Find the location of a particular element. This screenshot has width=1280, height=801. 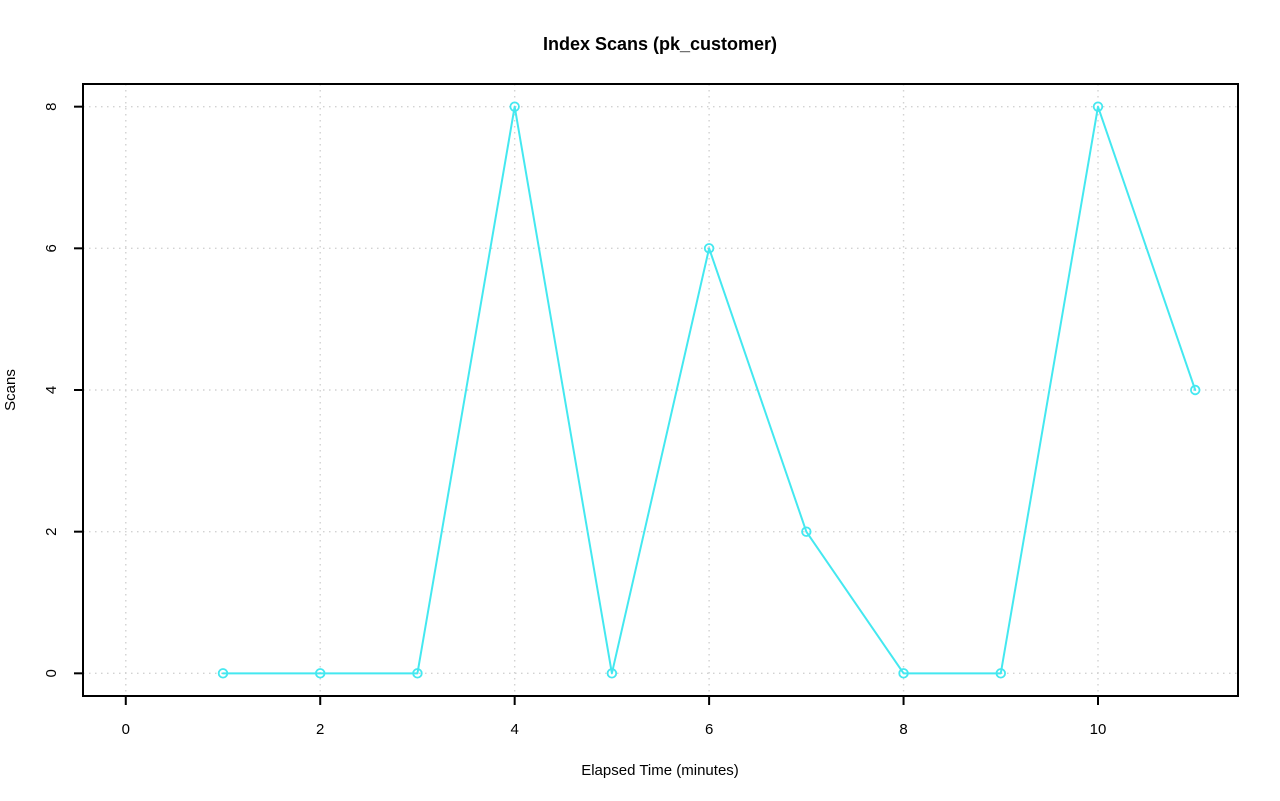

x-tick-label: 6 is located at coordinates (709, 729).